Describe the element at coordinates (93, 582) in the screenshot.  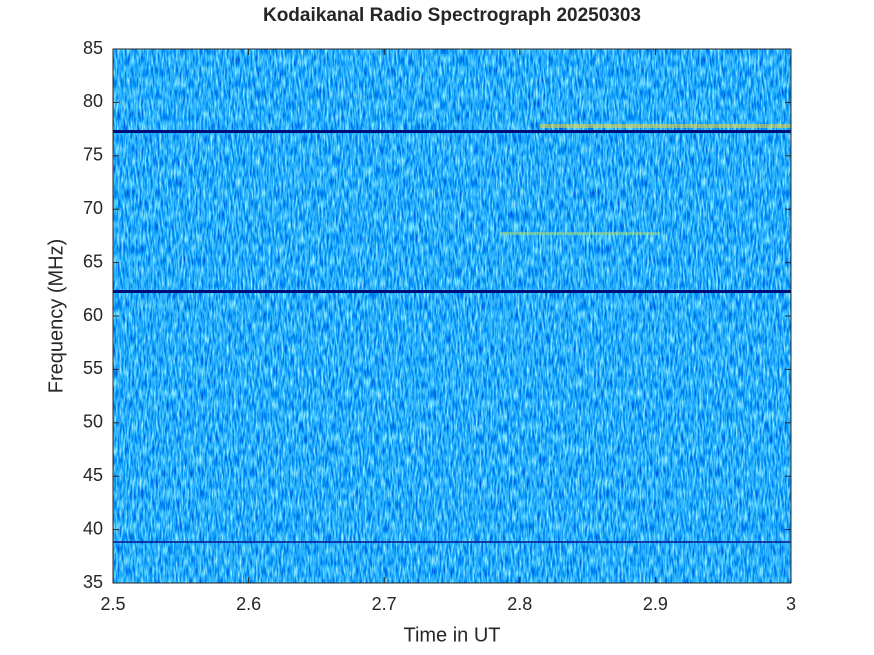
I see `y-tick-label: 35` at that location.